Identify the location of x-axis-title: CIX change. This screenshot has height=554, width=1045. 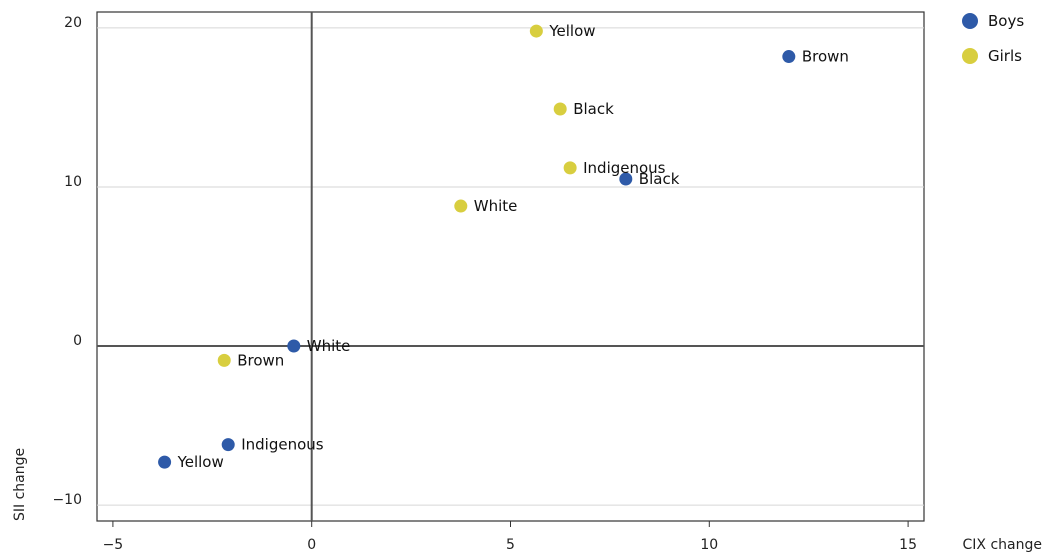
(1002, 545).